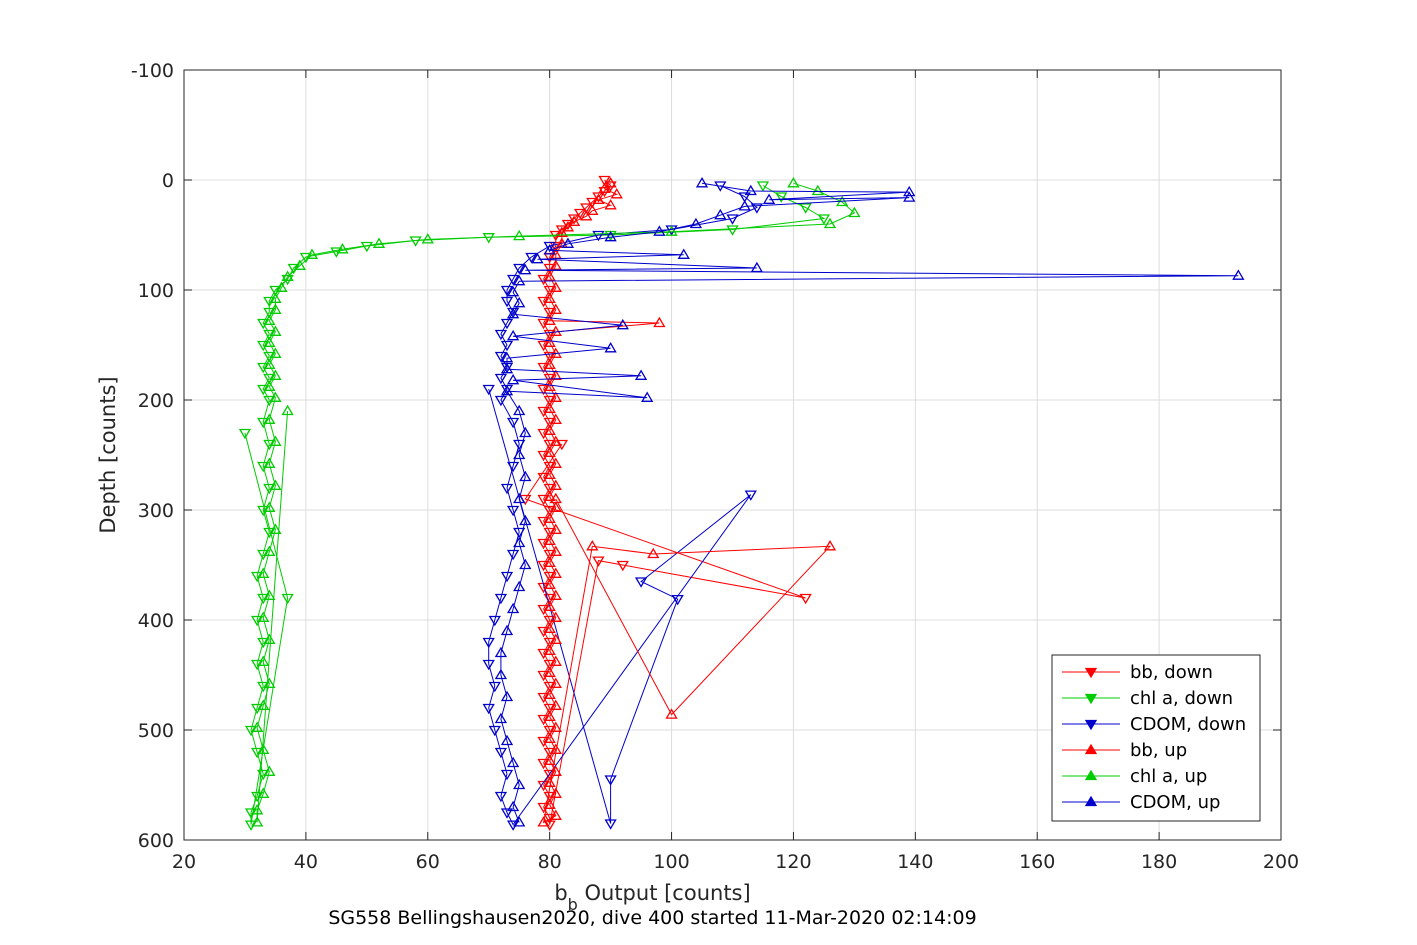 The width and height of the screenshot is (1417, 945). What do you see at coordinates (573, 904) in the screenshot?
I see `x-axis-label-subscript: b` at bounding box center [573, 904].